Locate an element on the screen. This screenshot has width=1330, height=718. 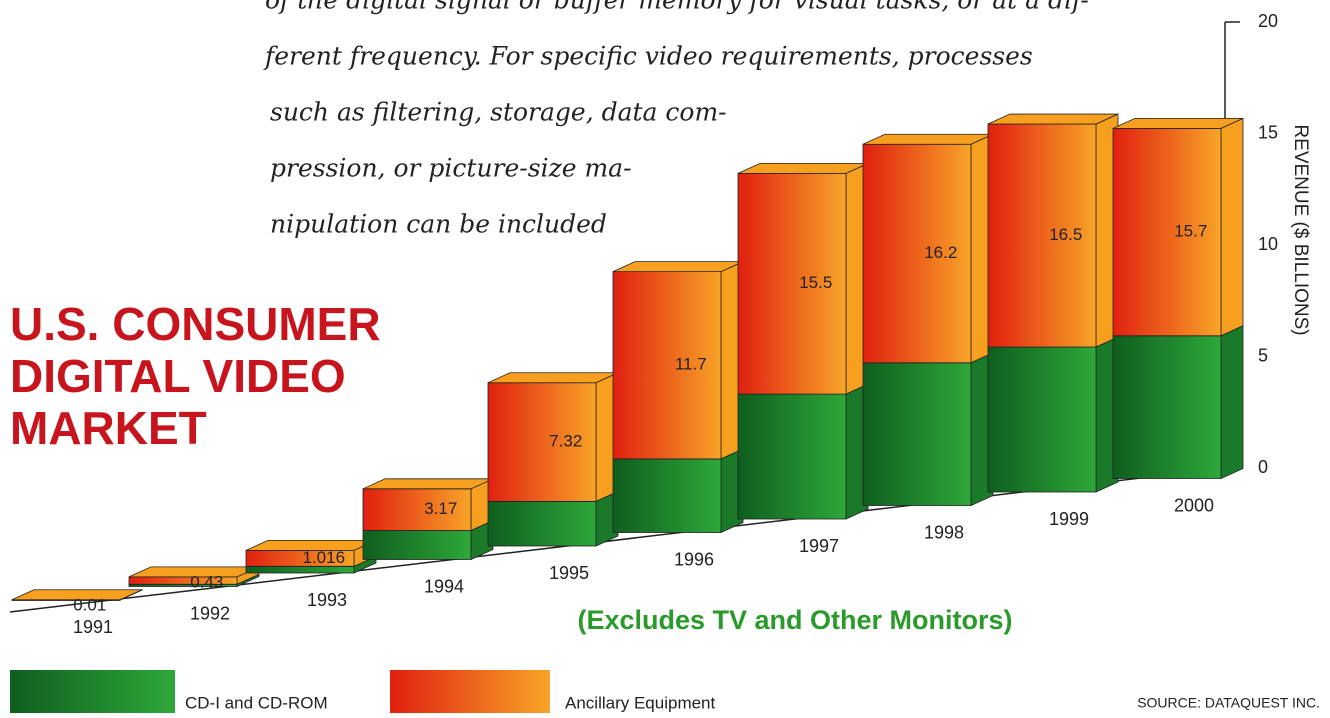
x-tick-label: 1991 is located at coordinates (93, 627).